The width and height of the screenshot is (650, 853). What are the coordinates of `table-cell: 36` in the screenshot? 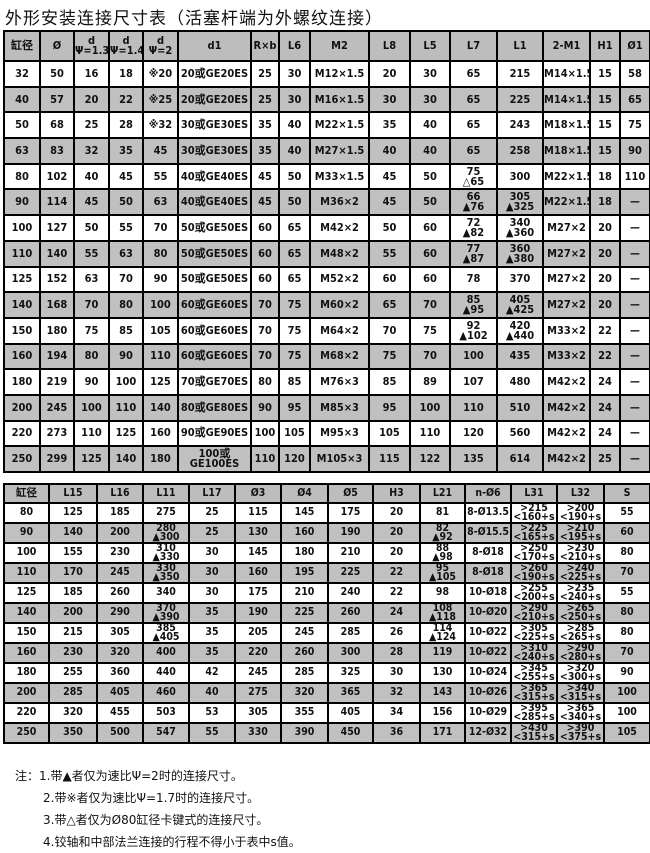 It's located at (396, 732).